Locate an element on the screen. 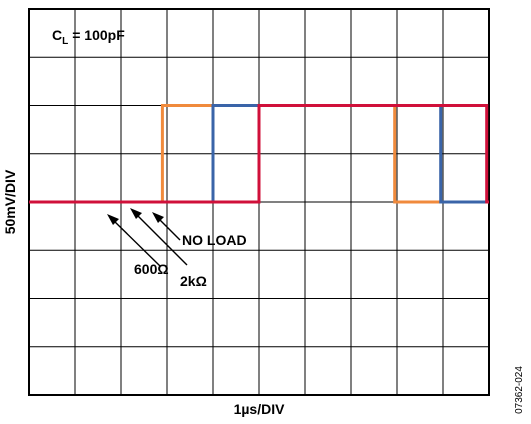 The image size is (531, 424). x-axis-label: 1µs/DIV is located at coordinates (260, 409).